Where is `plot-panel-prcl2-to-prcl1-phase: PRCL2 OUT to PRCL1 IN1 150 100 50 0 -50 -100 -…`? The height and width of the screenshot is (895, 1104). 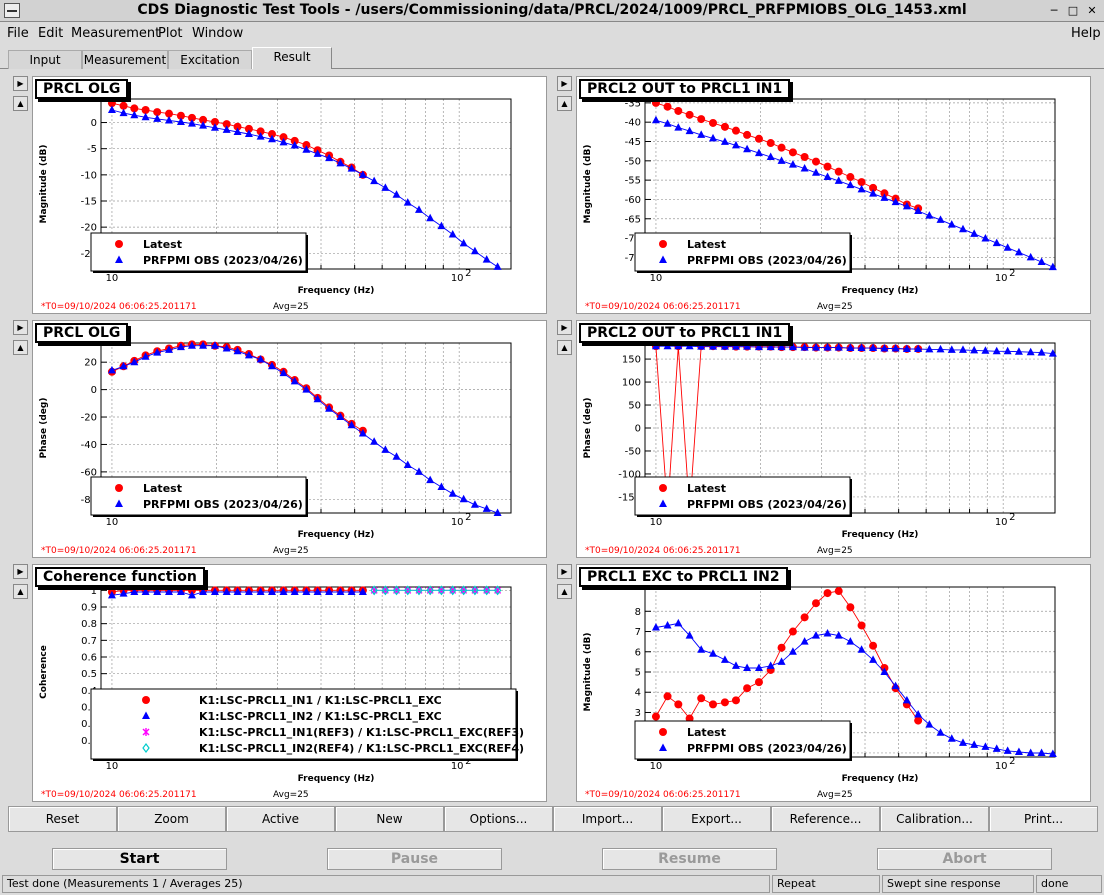 plot-panel-prcl2-to-prcl1-phase: PRCL2 OUT to PRCL1 IN1 150 100 50 0 -50 -100 -… is located at coordinates (833, 439).